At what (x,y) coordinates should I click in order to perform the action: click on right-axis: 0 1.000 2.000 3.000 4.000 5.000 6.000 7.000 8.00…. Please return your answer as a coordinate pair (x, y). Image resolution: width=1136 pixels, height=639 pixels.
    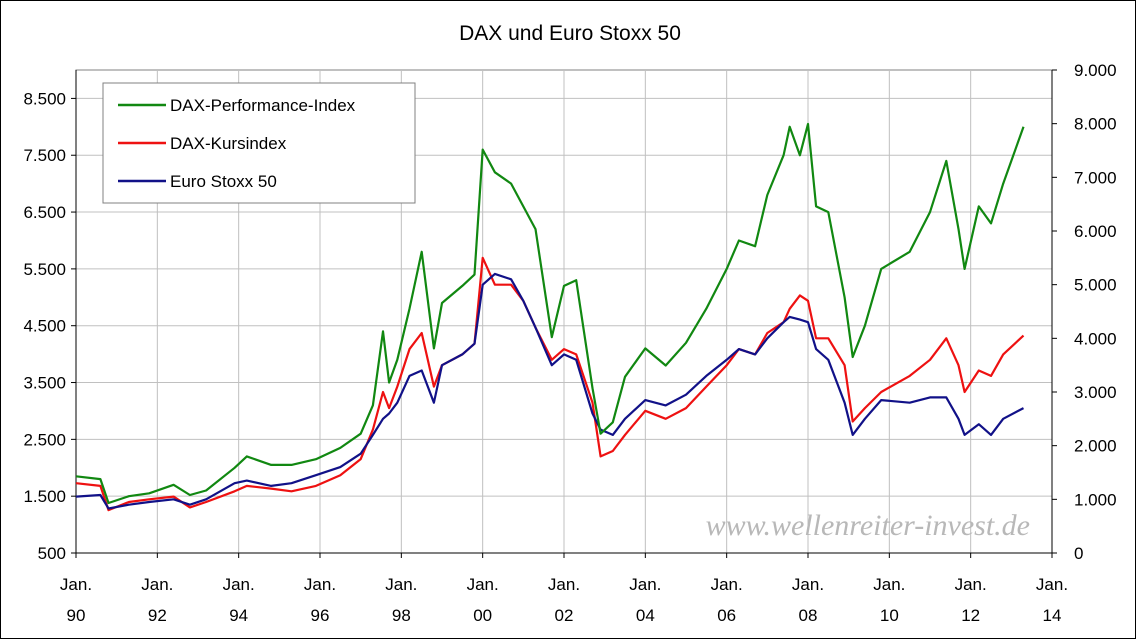
    Looking at the image, I should click on (1084, 312).